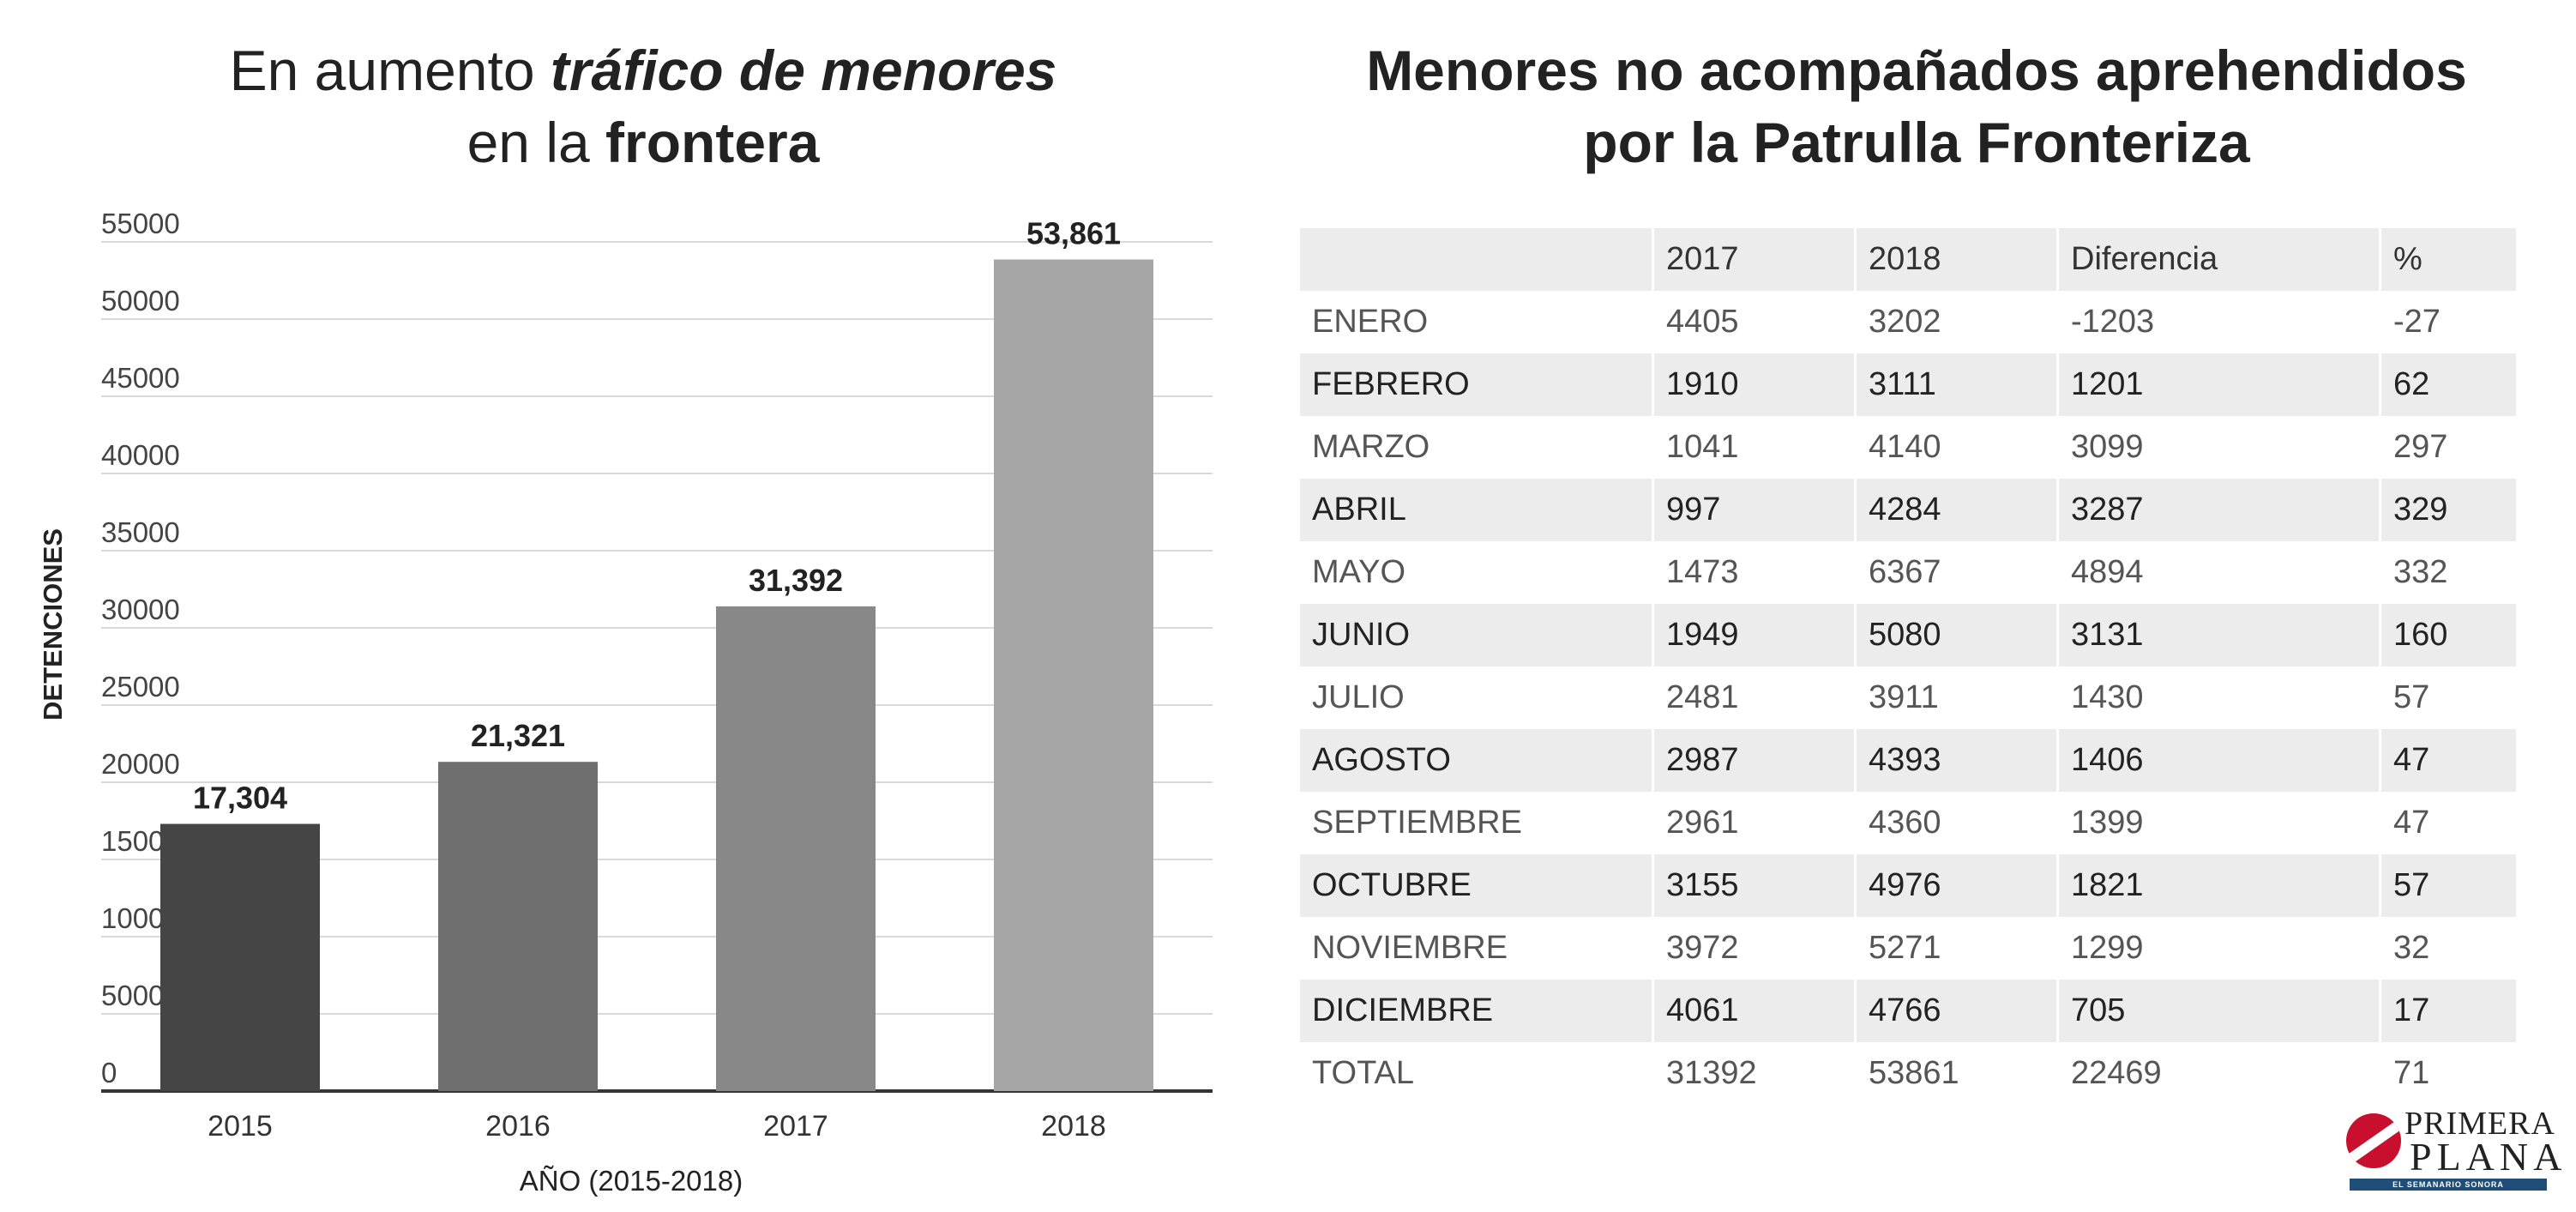 This screenshot has height=1212, width=2576. I want to click on y-tick-label: 30000, so click(140, 609).